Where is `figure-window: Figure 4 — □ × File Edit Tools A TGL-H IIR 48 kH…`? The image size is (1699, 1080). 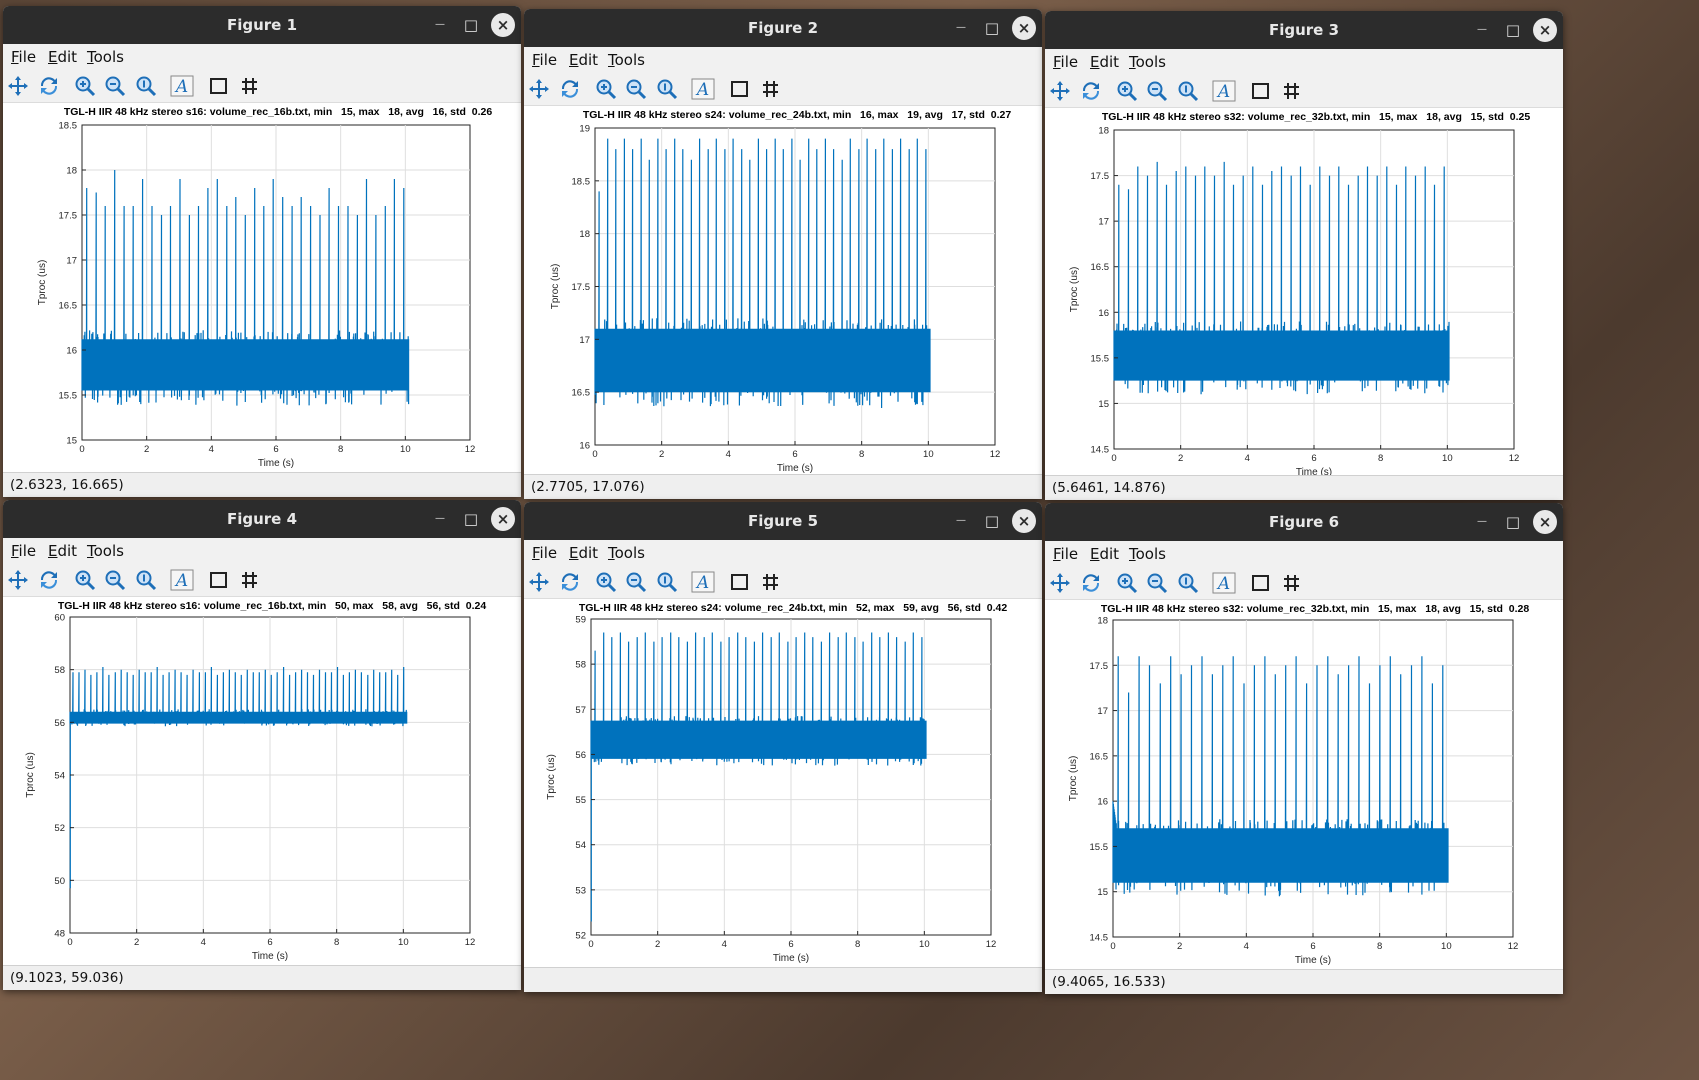
figure-window: Figure 4 — □ × File Edit Tools A TGL-H IIR 48 kH… is located at coordinates (262, 745).